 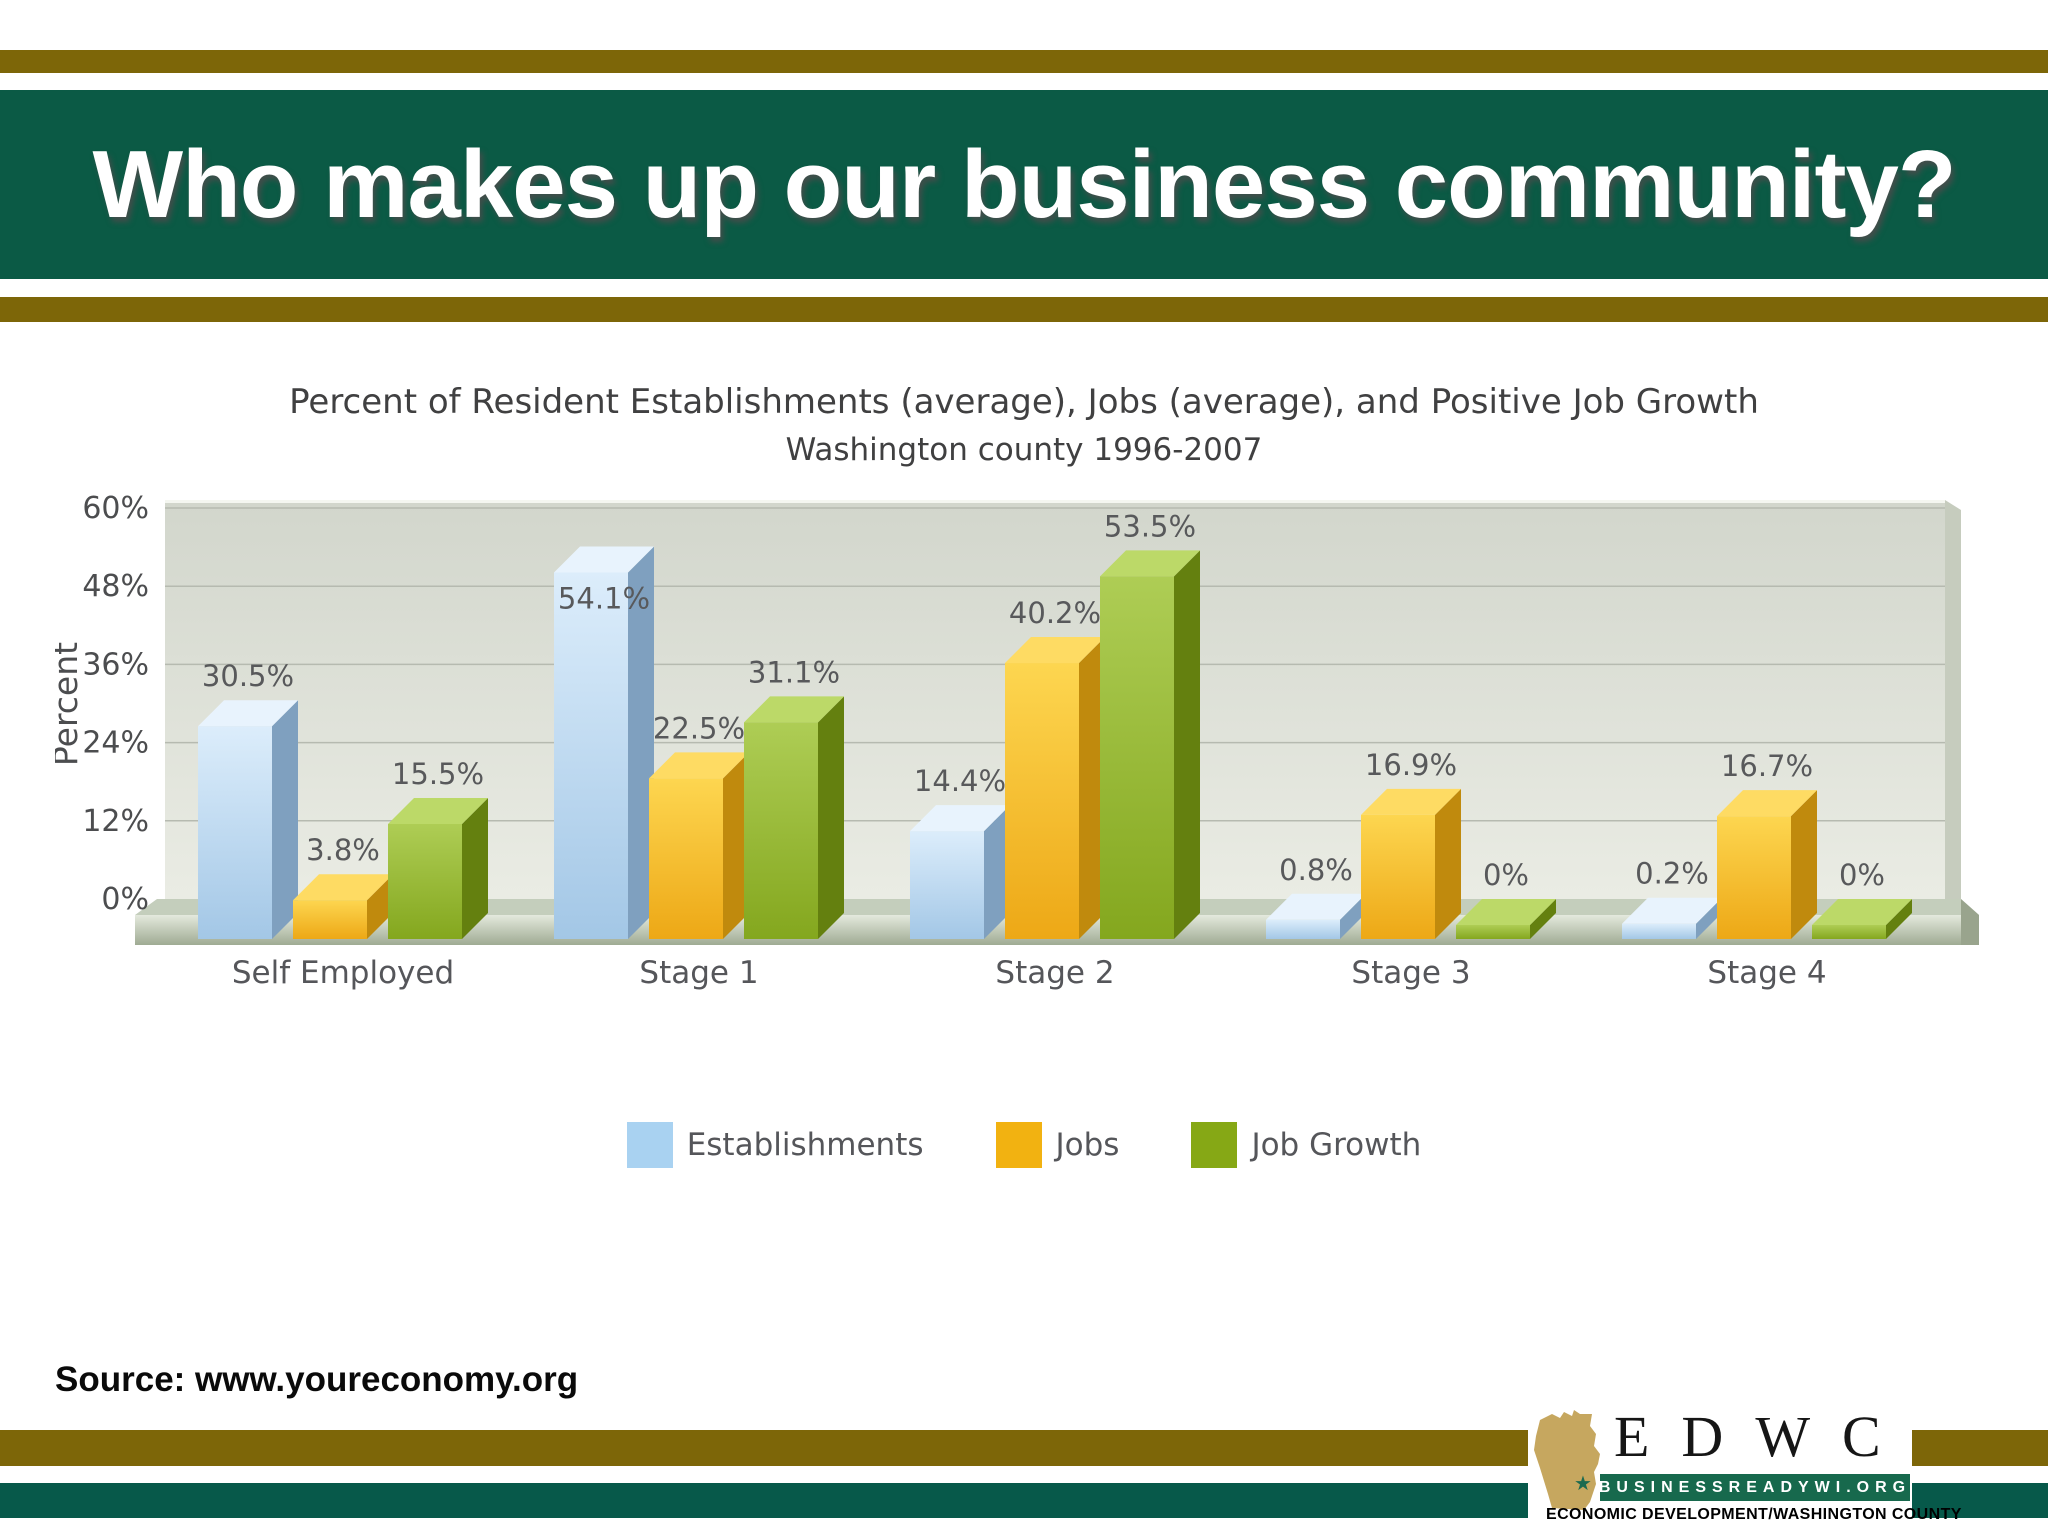 What do you see at coordinates (805, 1145) in the screenshot?
I see `legend-label: Establishments` at bounding box center [805, 1145].